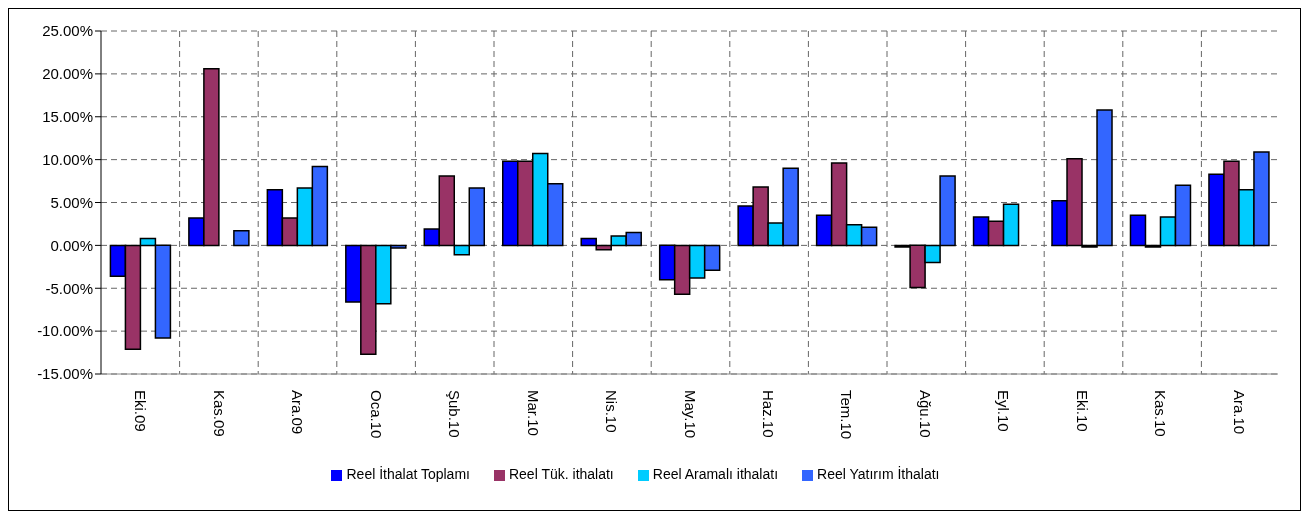  Describe the element at coordinates (65, 331) in the screenshot. I see `y-tick-label: -10.00%` at that location.